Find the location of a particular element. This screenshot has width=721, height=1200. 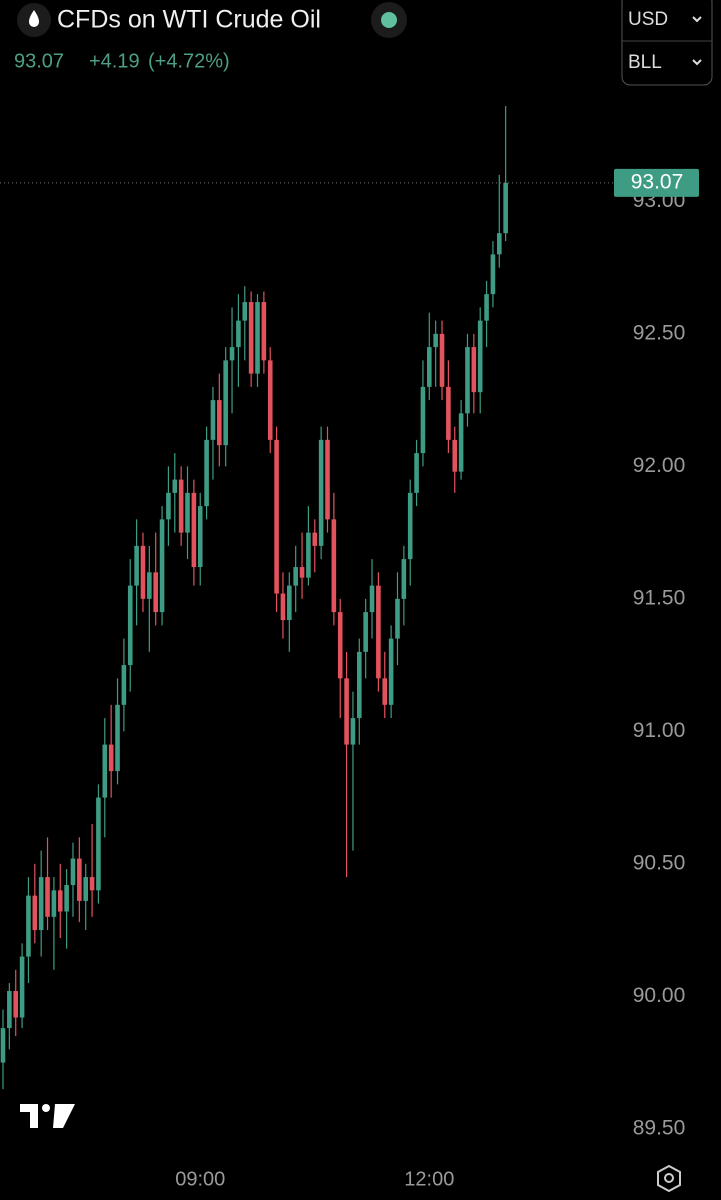

x-tick-label: 09:00 is located at coordinates (200, 1179).